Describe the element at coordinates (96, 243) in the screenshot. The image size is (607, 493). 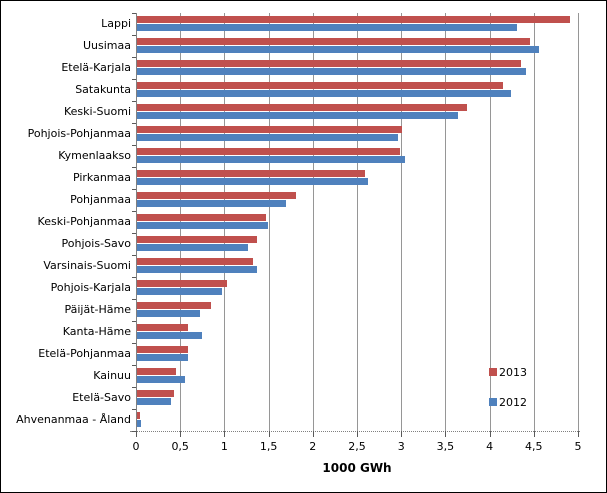
I see `category-label: Pohjois-Savo` at that location.